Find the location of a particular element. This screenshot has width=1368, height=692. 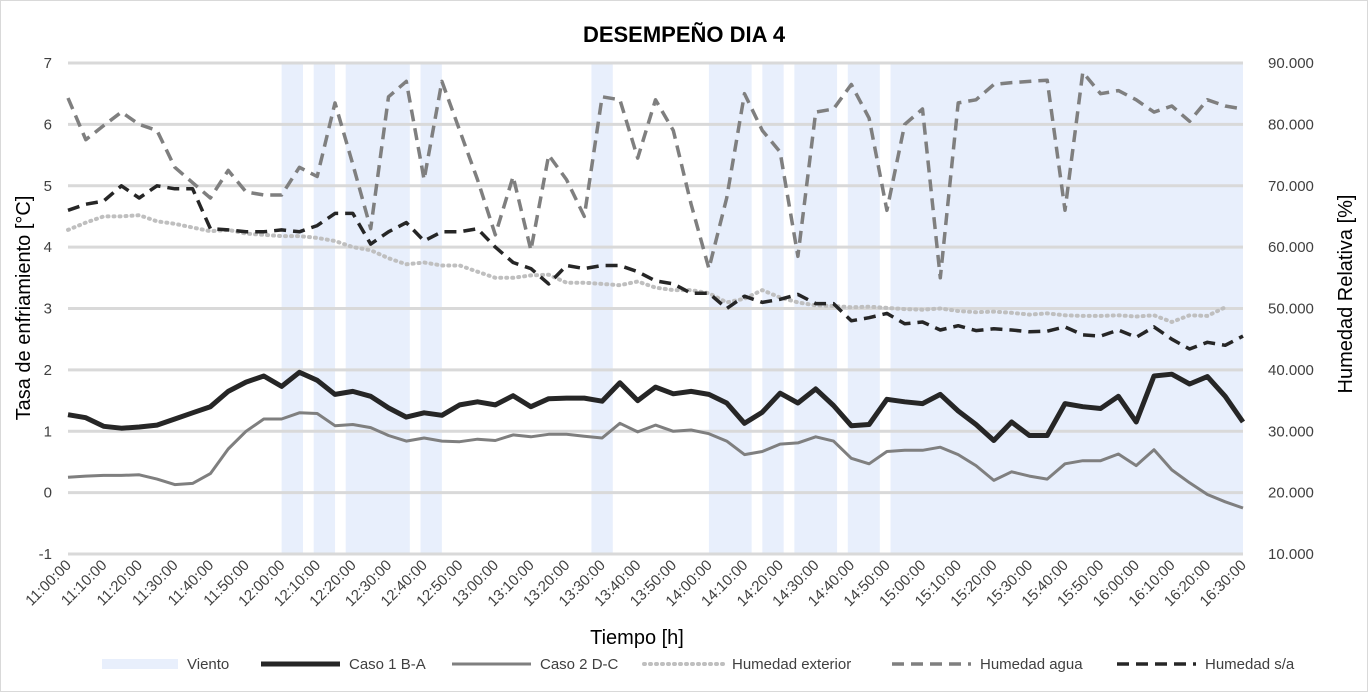

legend-swatch-viento is located at coordinates (140, 664).